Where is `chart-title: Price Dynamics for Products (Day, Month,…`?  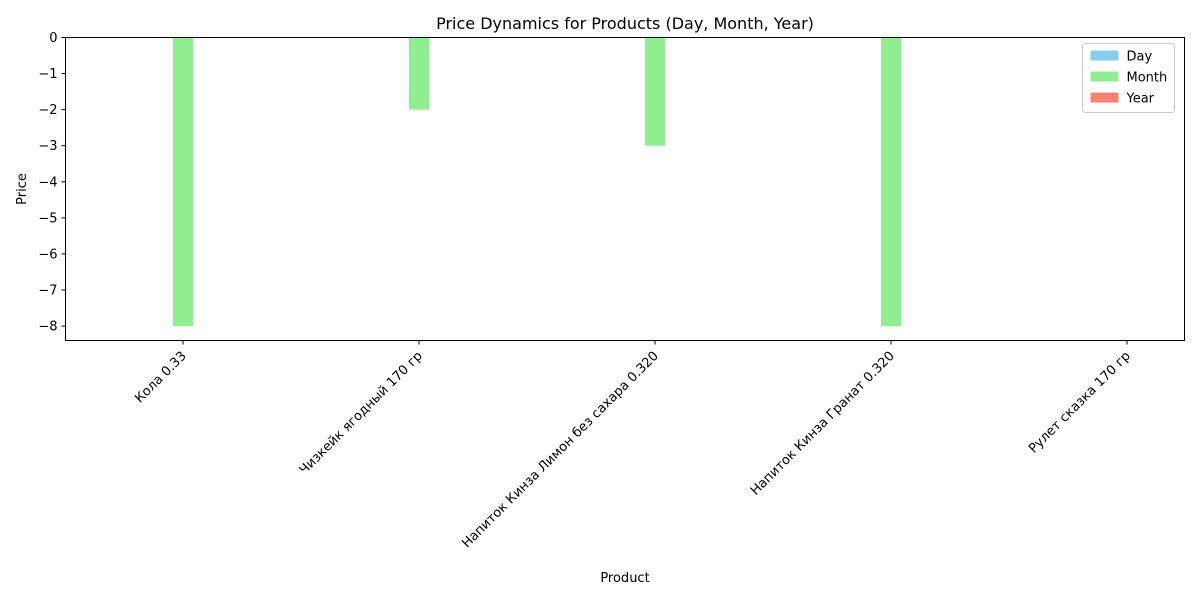 chart-title: Price Dynamics for Products (Day, Month,… is located at coordinates (625, 23).